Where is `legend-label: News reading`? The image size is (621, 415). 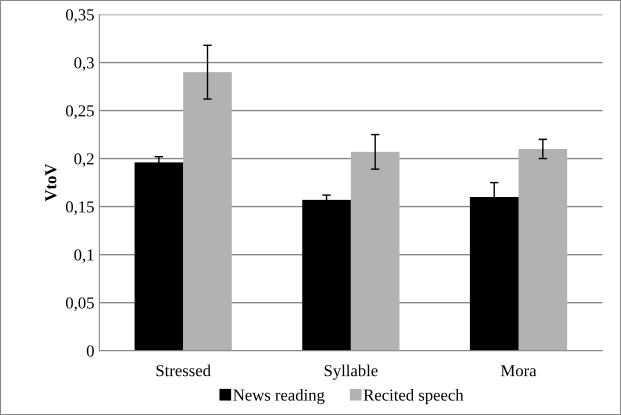 legend-label: News reading is located at coordinates (279, 396).